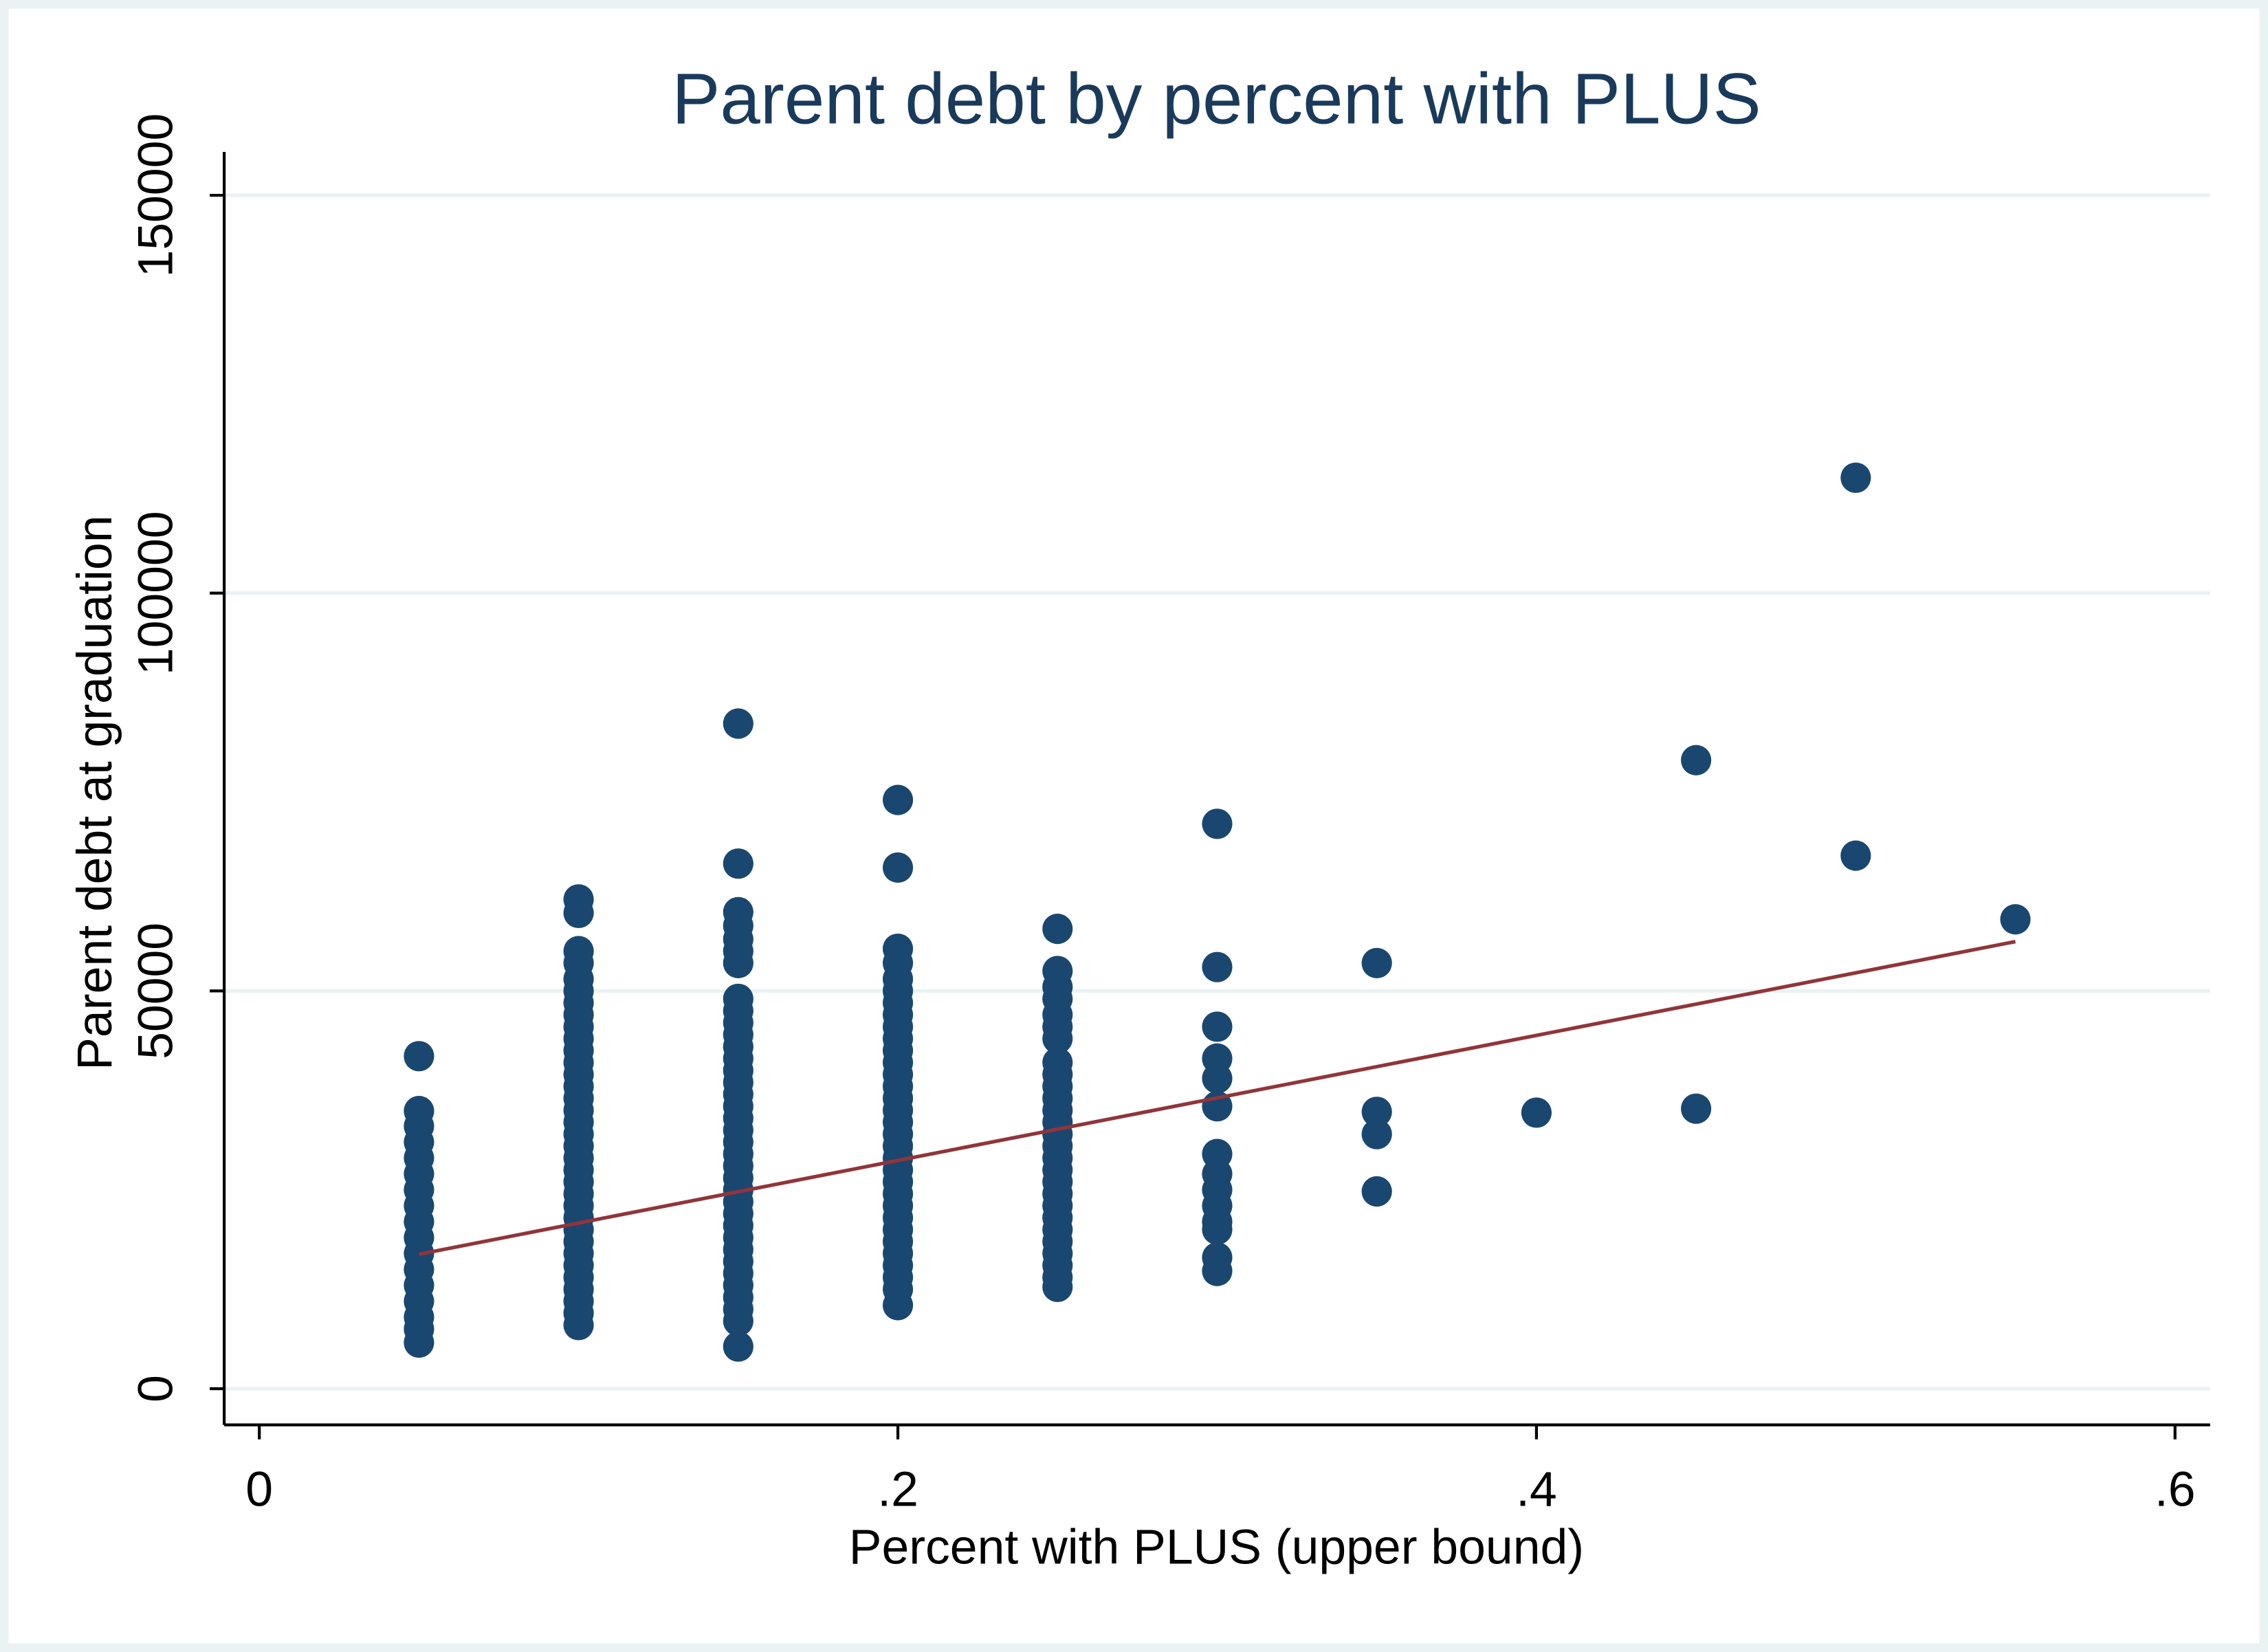  Describe the element at coordinates (155, 991) in the screenshot. I see `y-tick-label: 50000` at that location.